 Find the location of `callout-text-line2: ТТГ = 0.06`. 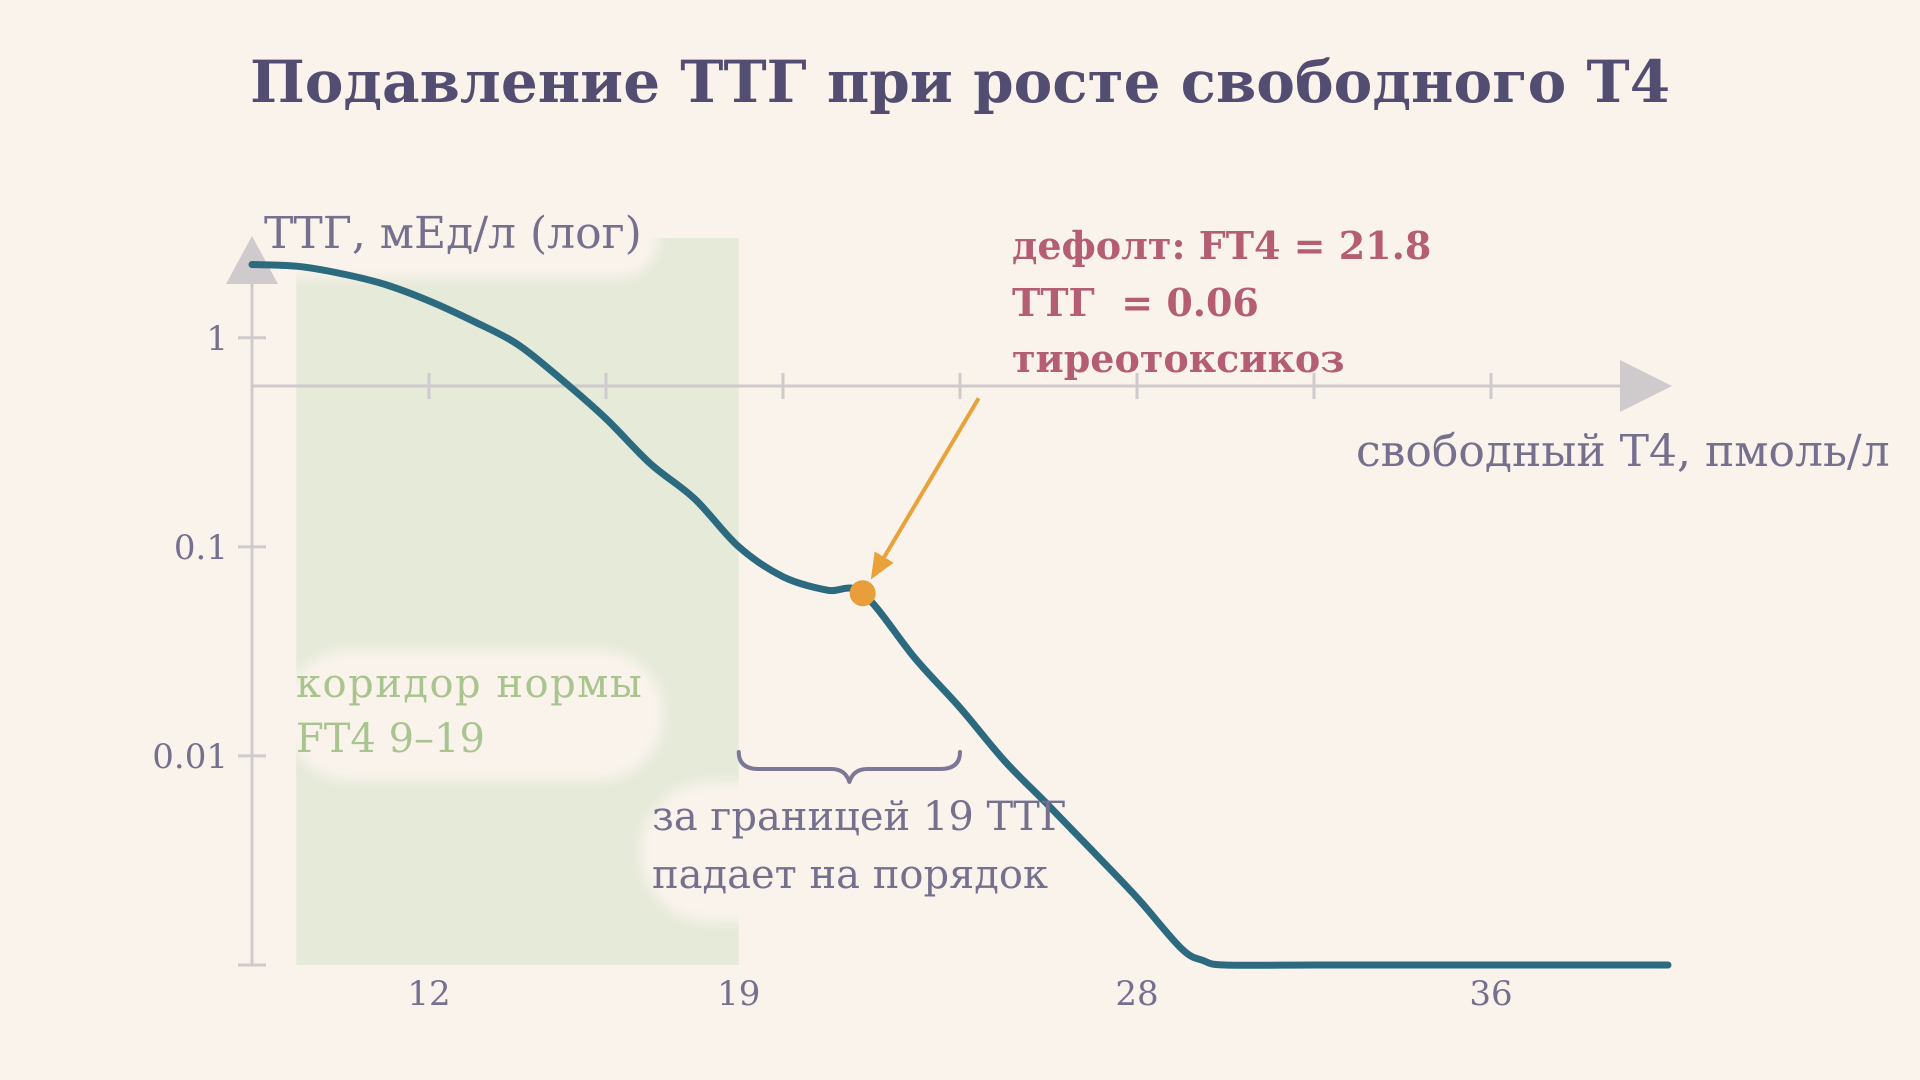

callout-text-line2: ТТГ = 0.06 is located at coordinates (1135, 302).